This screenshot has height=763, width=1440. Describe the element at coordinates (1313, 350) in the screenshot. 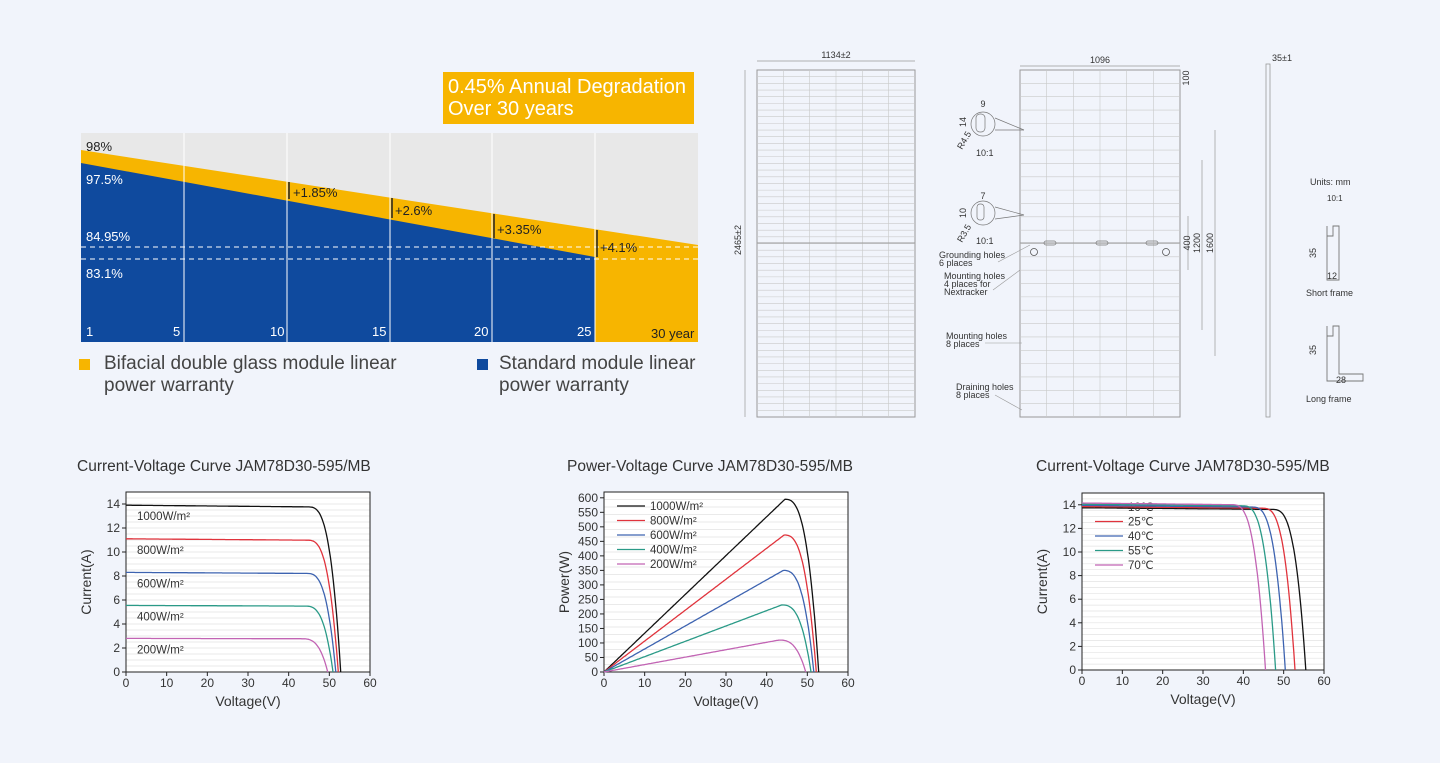

I see `long-frame-height: 35` at that location.